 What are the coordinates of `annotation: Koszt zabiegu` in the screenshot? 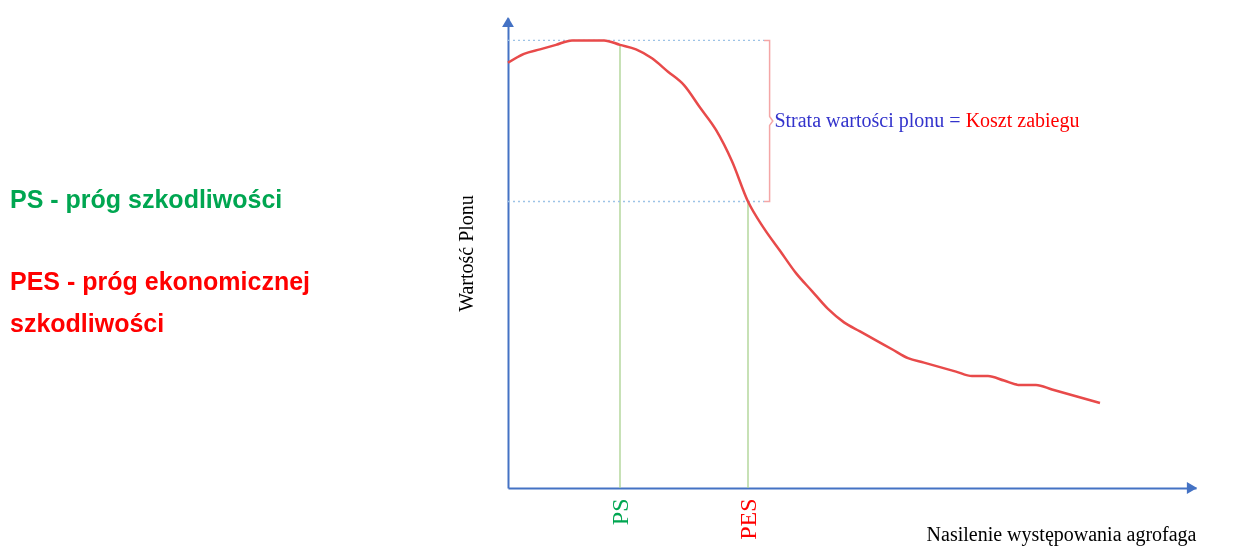 It's located at (1022, 120).